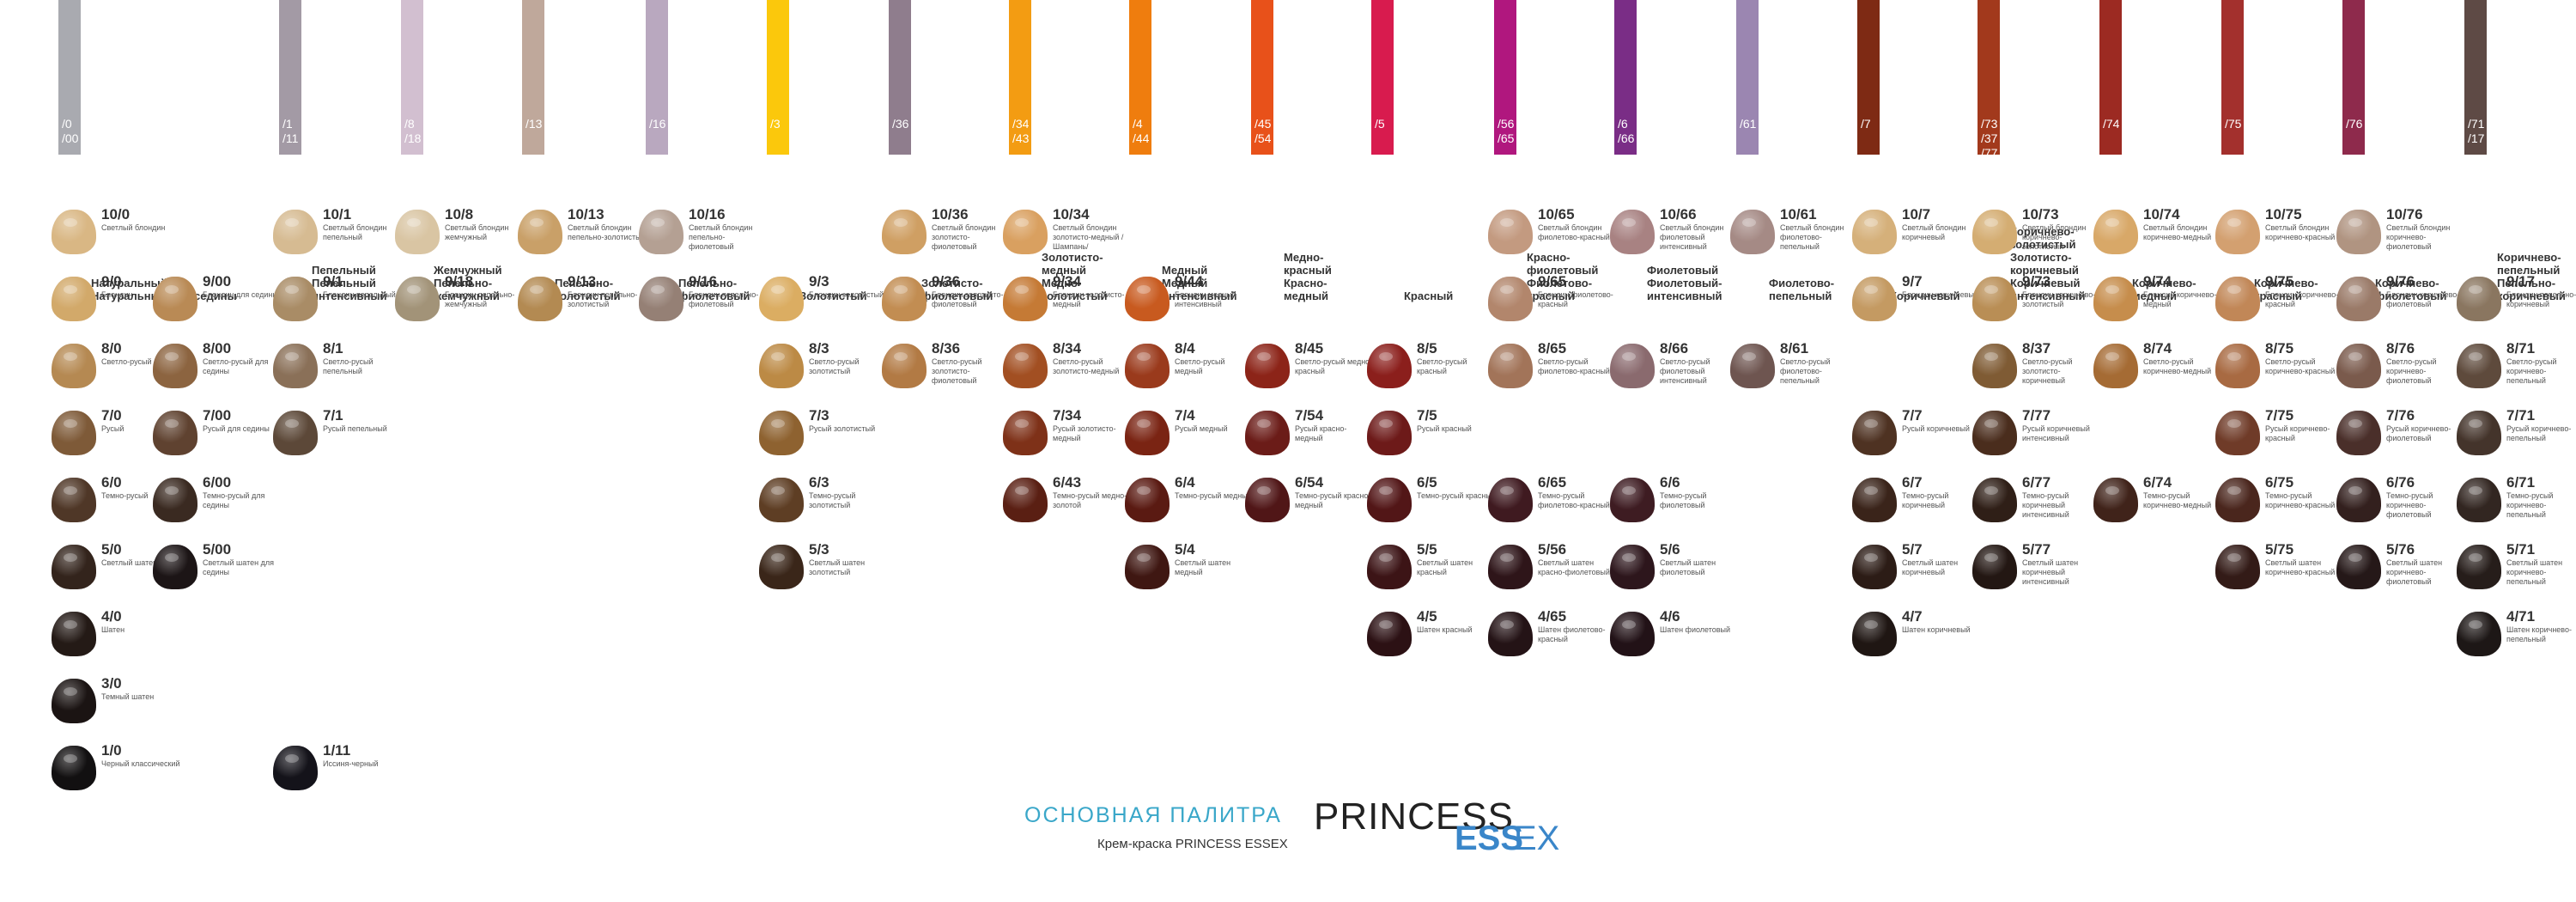 The width and height of the screenshot is (2576, 902). I want to click on color-swatch: 6/75 Темно-русый коричнево-красный, so click(2314, 500).